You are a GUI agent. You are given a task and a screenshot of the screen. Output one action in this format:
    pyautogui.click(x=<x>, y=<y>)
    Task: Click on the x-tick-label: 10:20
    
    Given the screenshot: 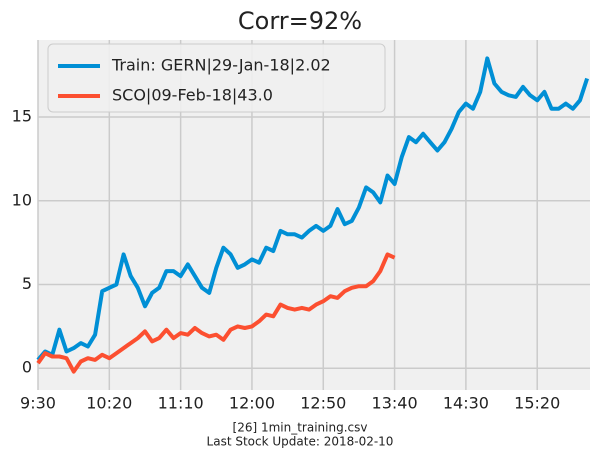 What is the action you would take?
    pyautogui.click(x=109, y=403)
    